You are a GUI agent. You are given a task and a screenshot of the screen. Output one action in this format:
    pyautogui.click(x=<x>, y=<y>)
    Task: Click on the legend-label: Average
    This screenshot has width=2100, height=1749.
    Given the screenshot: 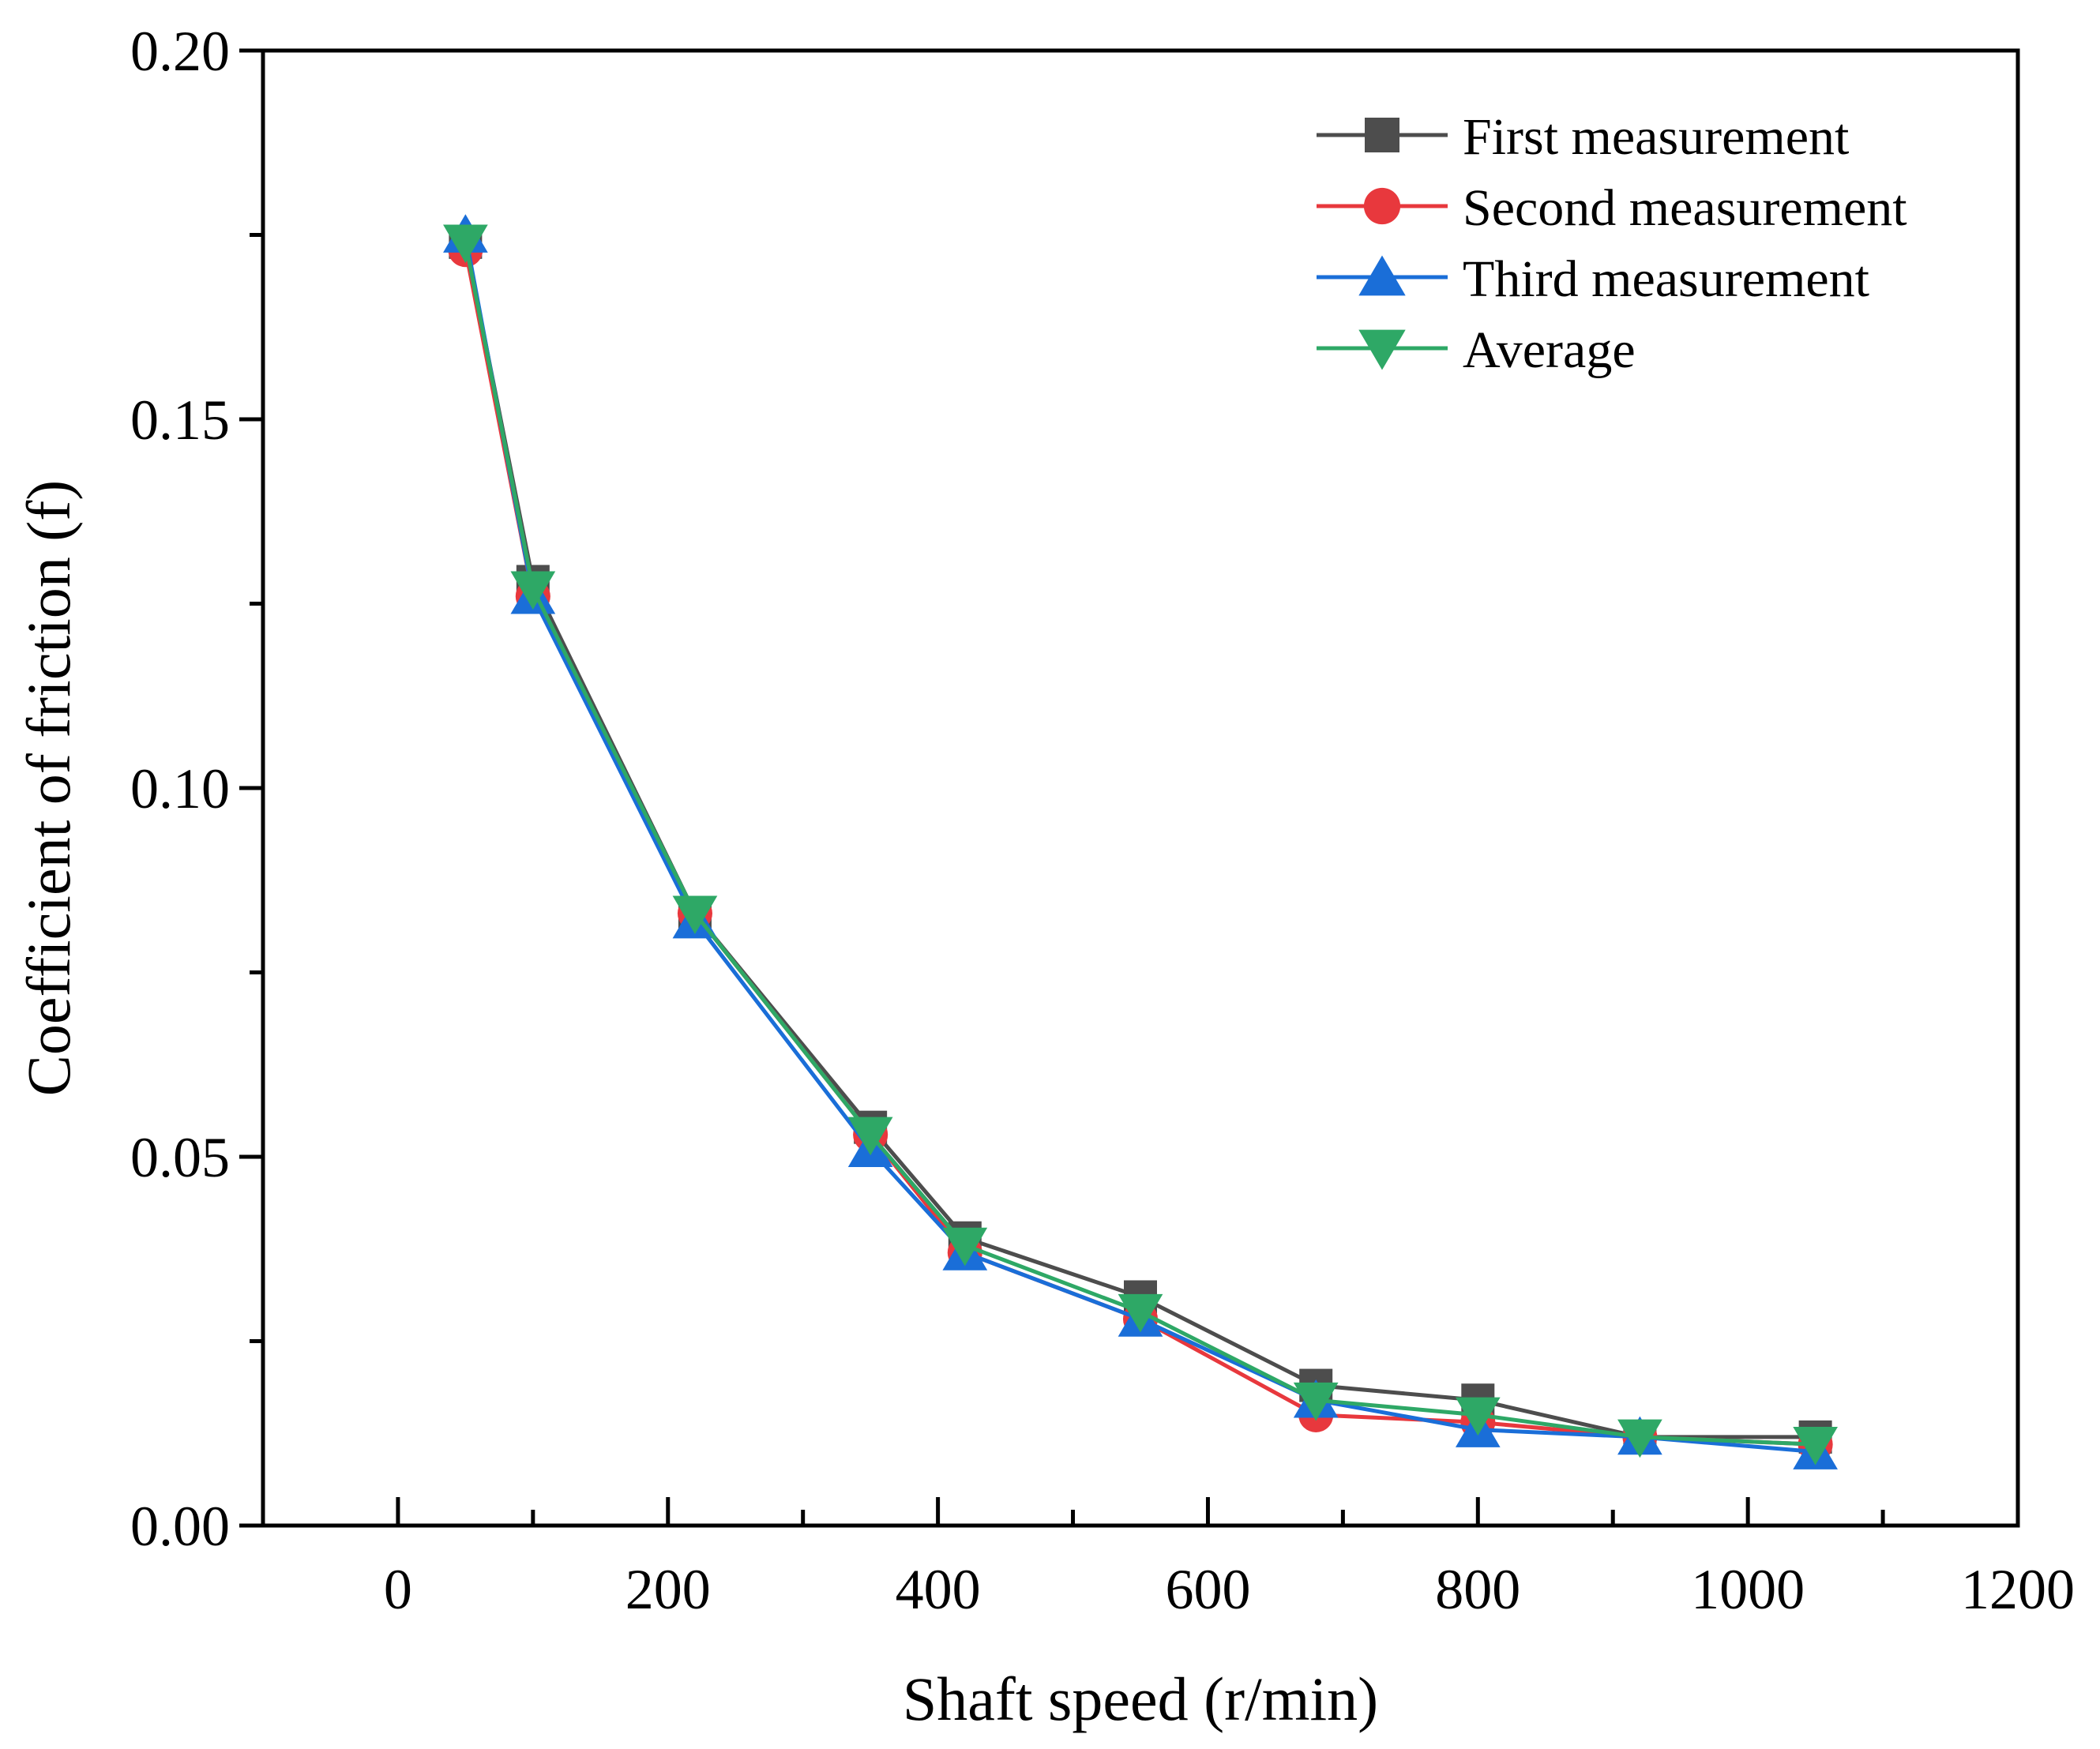 What is the action you would take?
    pyautogui.click(x=1549, y=350)
    